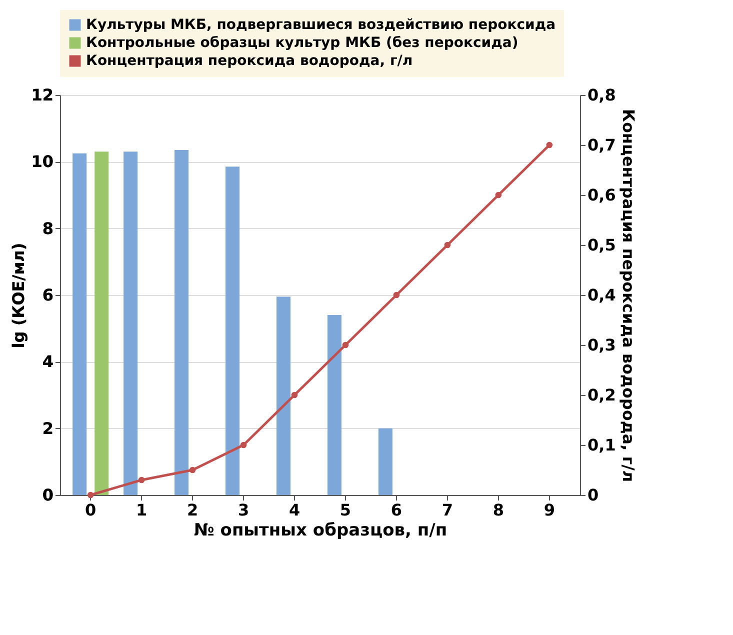 The image size is (733, 635). Describe the element at coordinates (321, 25) in the screenshot. I see `legend-label: Культуры МКБ, подвергавшиеся воздействию пероксида` at that location.